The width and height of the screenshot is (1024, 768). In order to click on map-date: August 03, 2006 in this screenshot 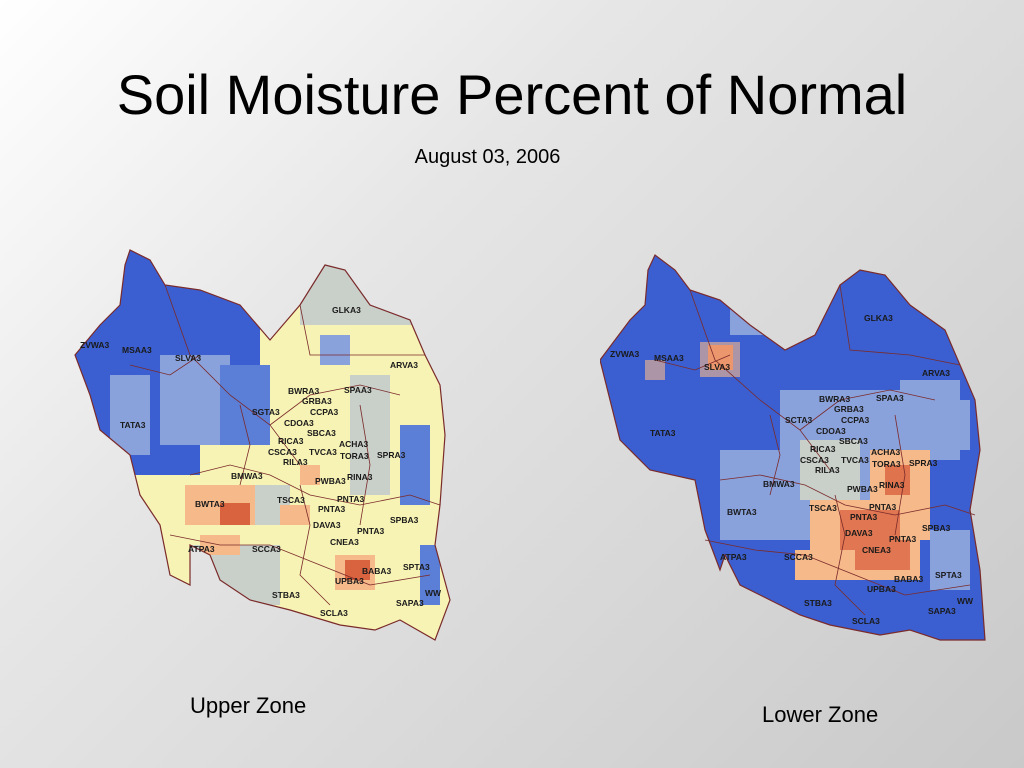, I will do `click(487, 157)`.